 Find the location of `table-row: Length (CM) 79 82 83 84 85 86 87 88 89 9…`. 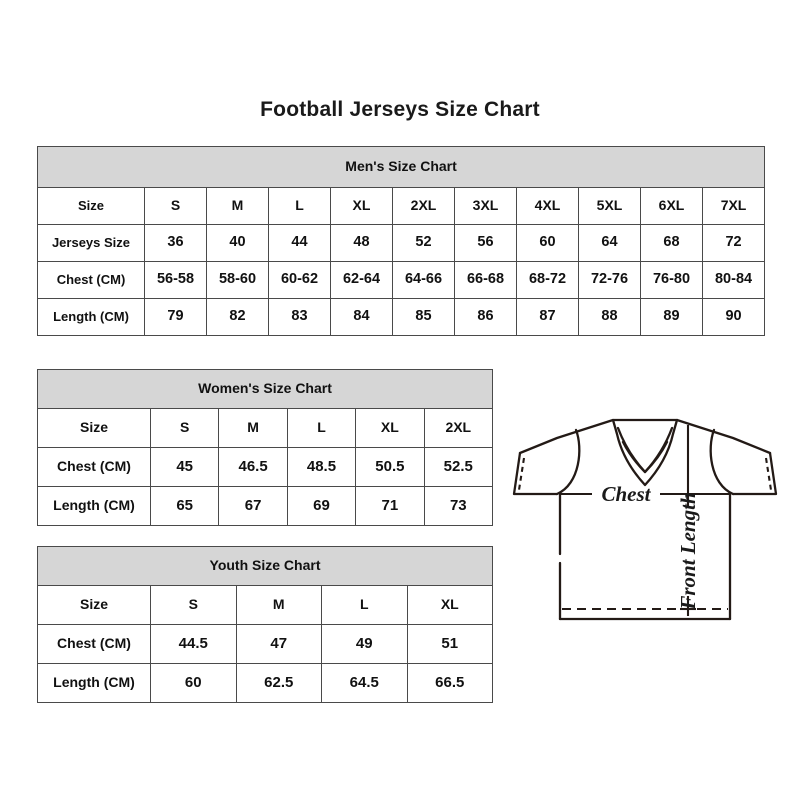

table-row: Length (CM) 79 82 83 84 85 86 87 88 89 9… is located at coordinates (401, 317).